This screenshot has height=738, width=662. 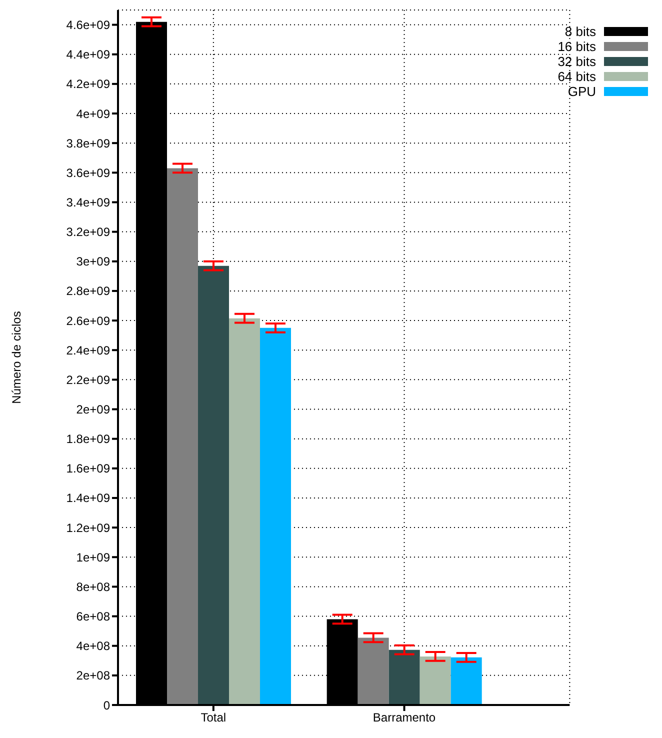 I want to click on y-tick-label: 1.4e+09, so click(x=88, y=498).